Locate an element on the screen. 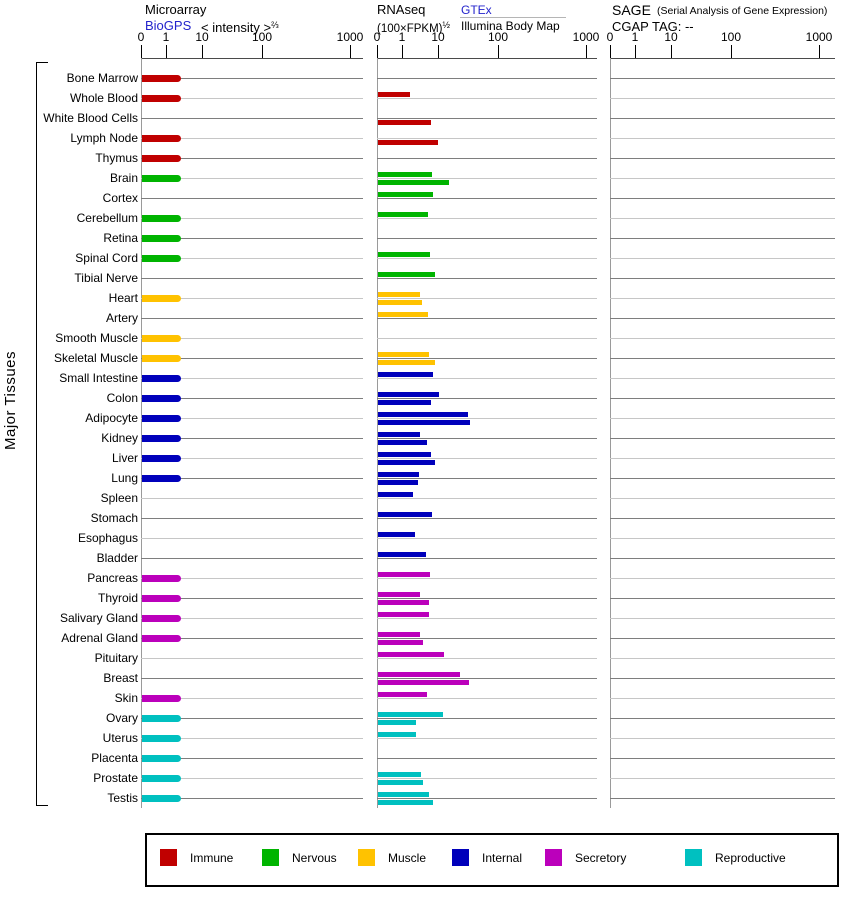 This screenshot has width=842, height=900. microarray-bar-brain is located at coordinates (161, 178).